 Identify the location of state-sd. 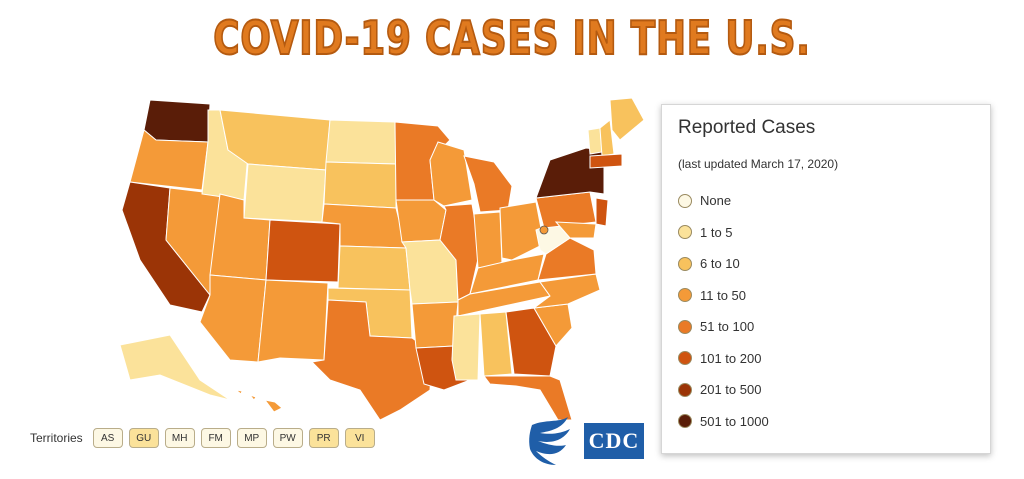
(360, 185).